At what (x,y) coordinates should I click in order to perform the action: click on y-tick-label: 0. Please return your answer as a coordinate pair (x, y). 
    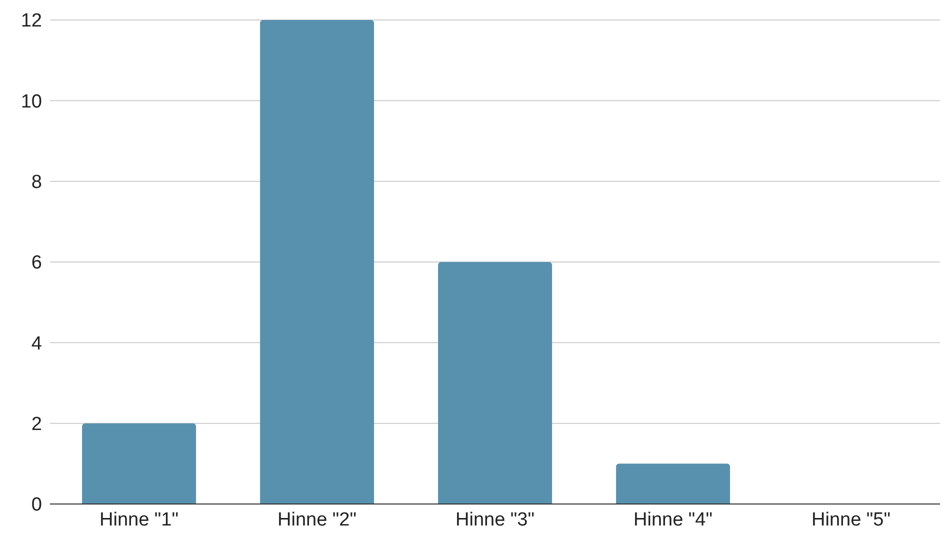
    Looking at the image, I should click on (36, 505).